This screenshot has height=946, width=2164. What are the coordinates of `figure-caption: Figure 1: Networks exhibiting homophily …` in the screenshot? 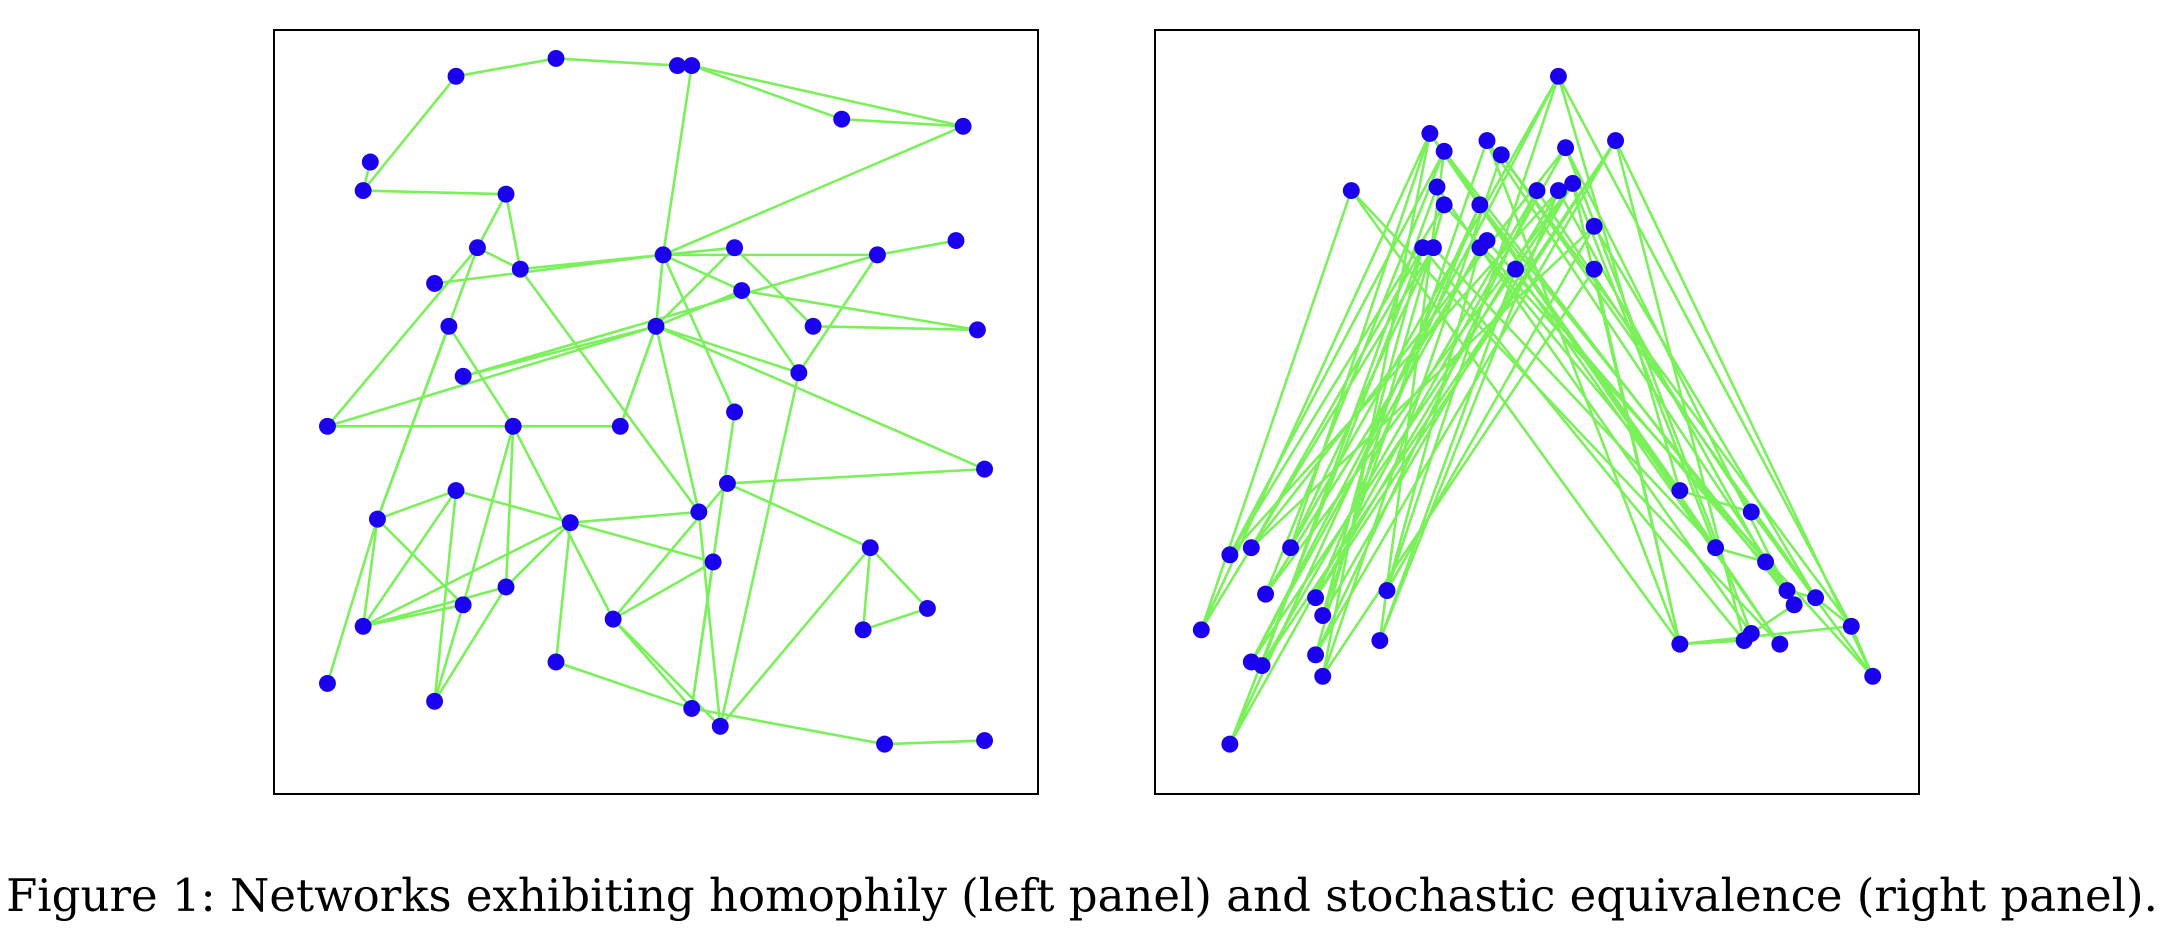 It's located at (1082, 895).